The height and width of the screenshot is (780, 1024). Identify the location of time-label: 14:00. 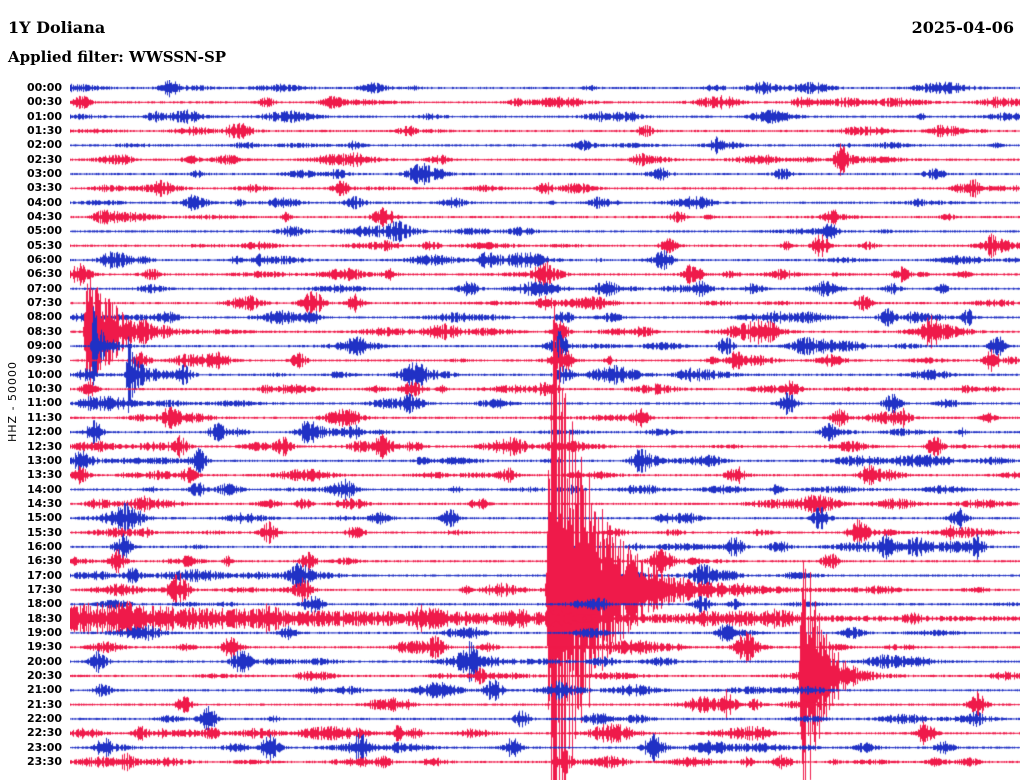
(44, 489).